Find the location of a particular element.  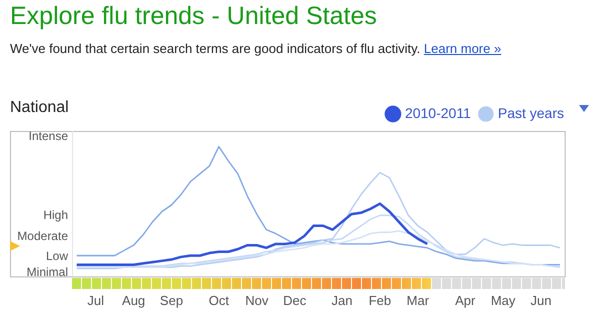

text: Minimal is located at coordinates (47, 272).